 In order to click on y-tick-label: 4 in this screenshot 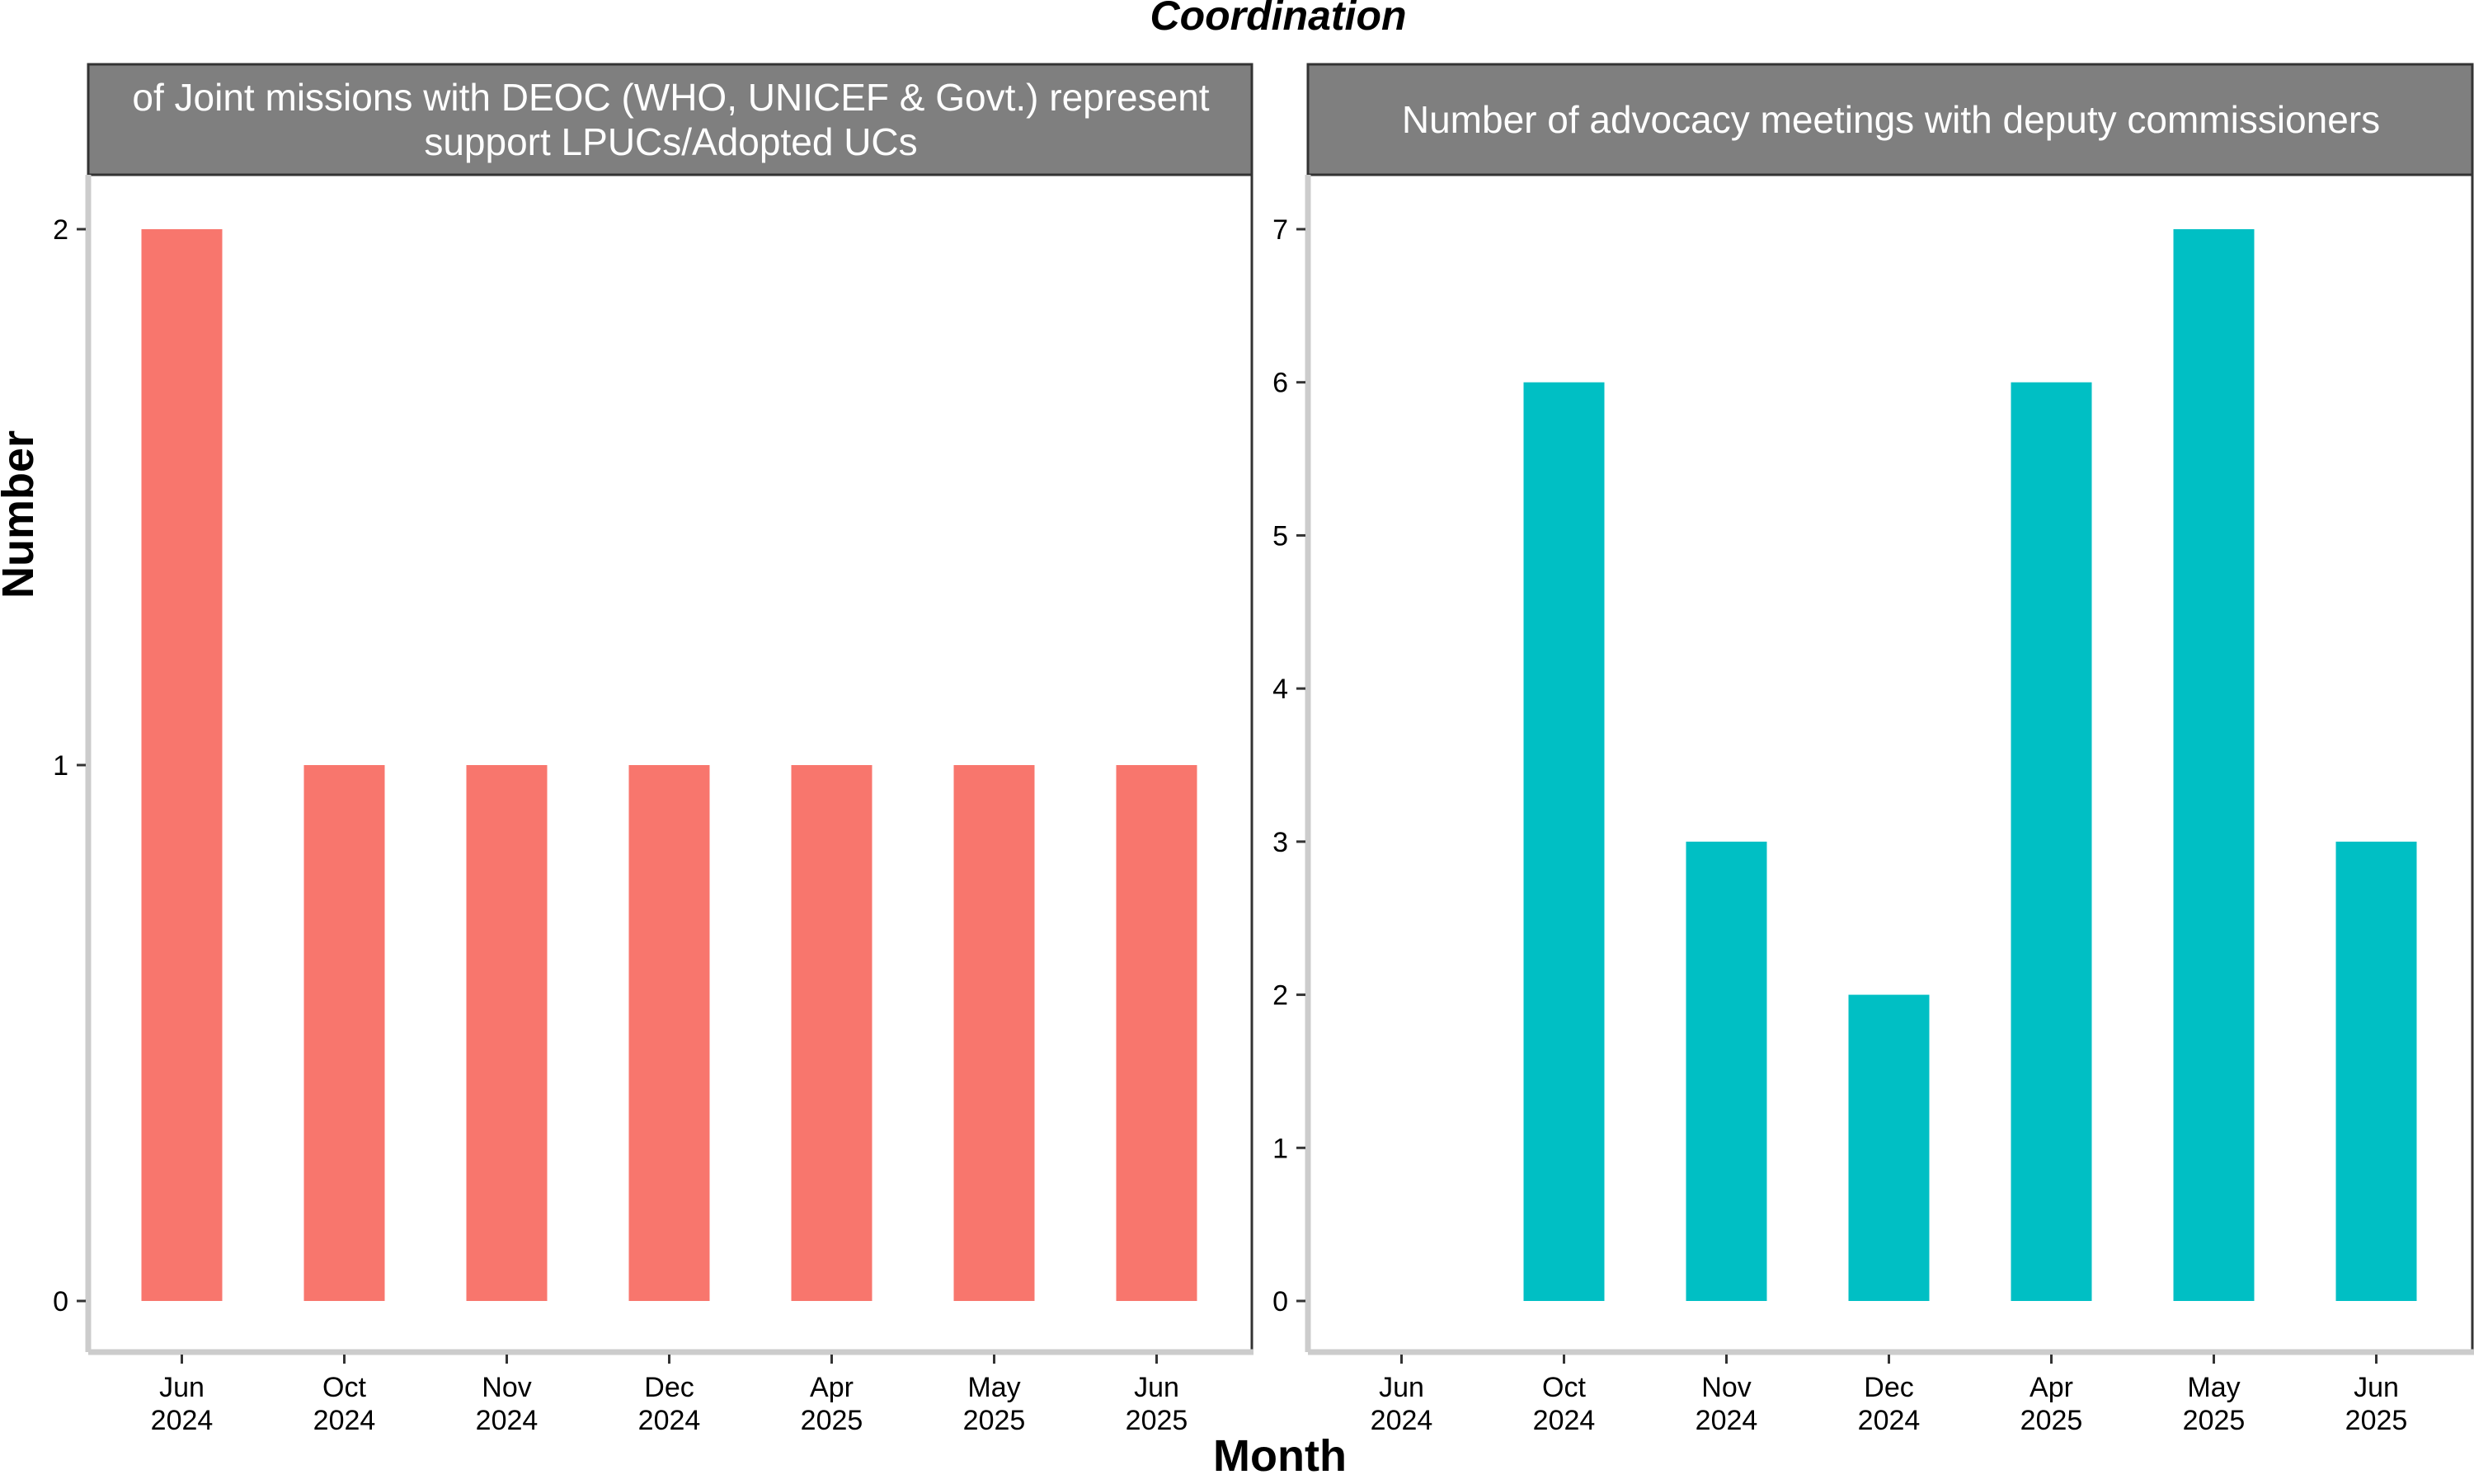, I will do `click(1280, 689)`.